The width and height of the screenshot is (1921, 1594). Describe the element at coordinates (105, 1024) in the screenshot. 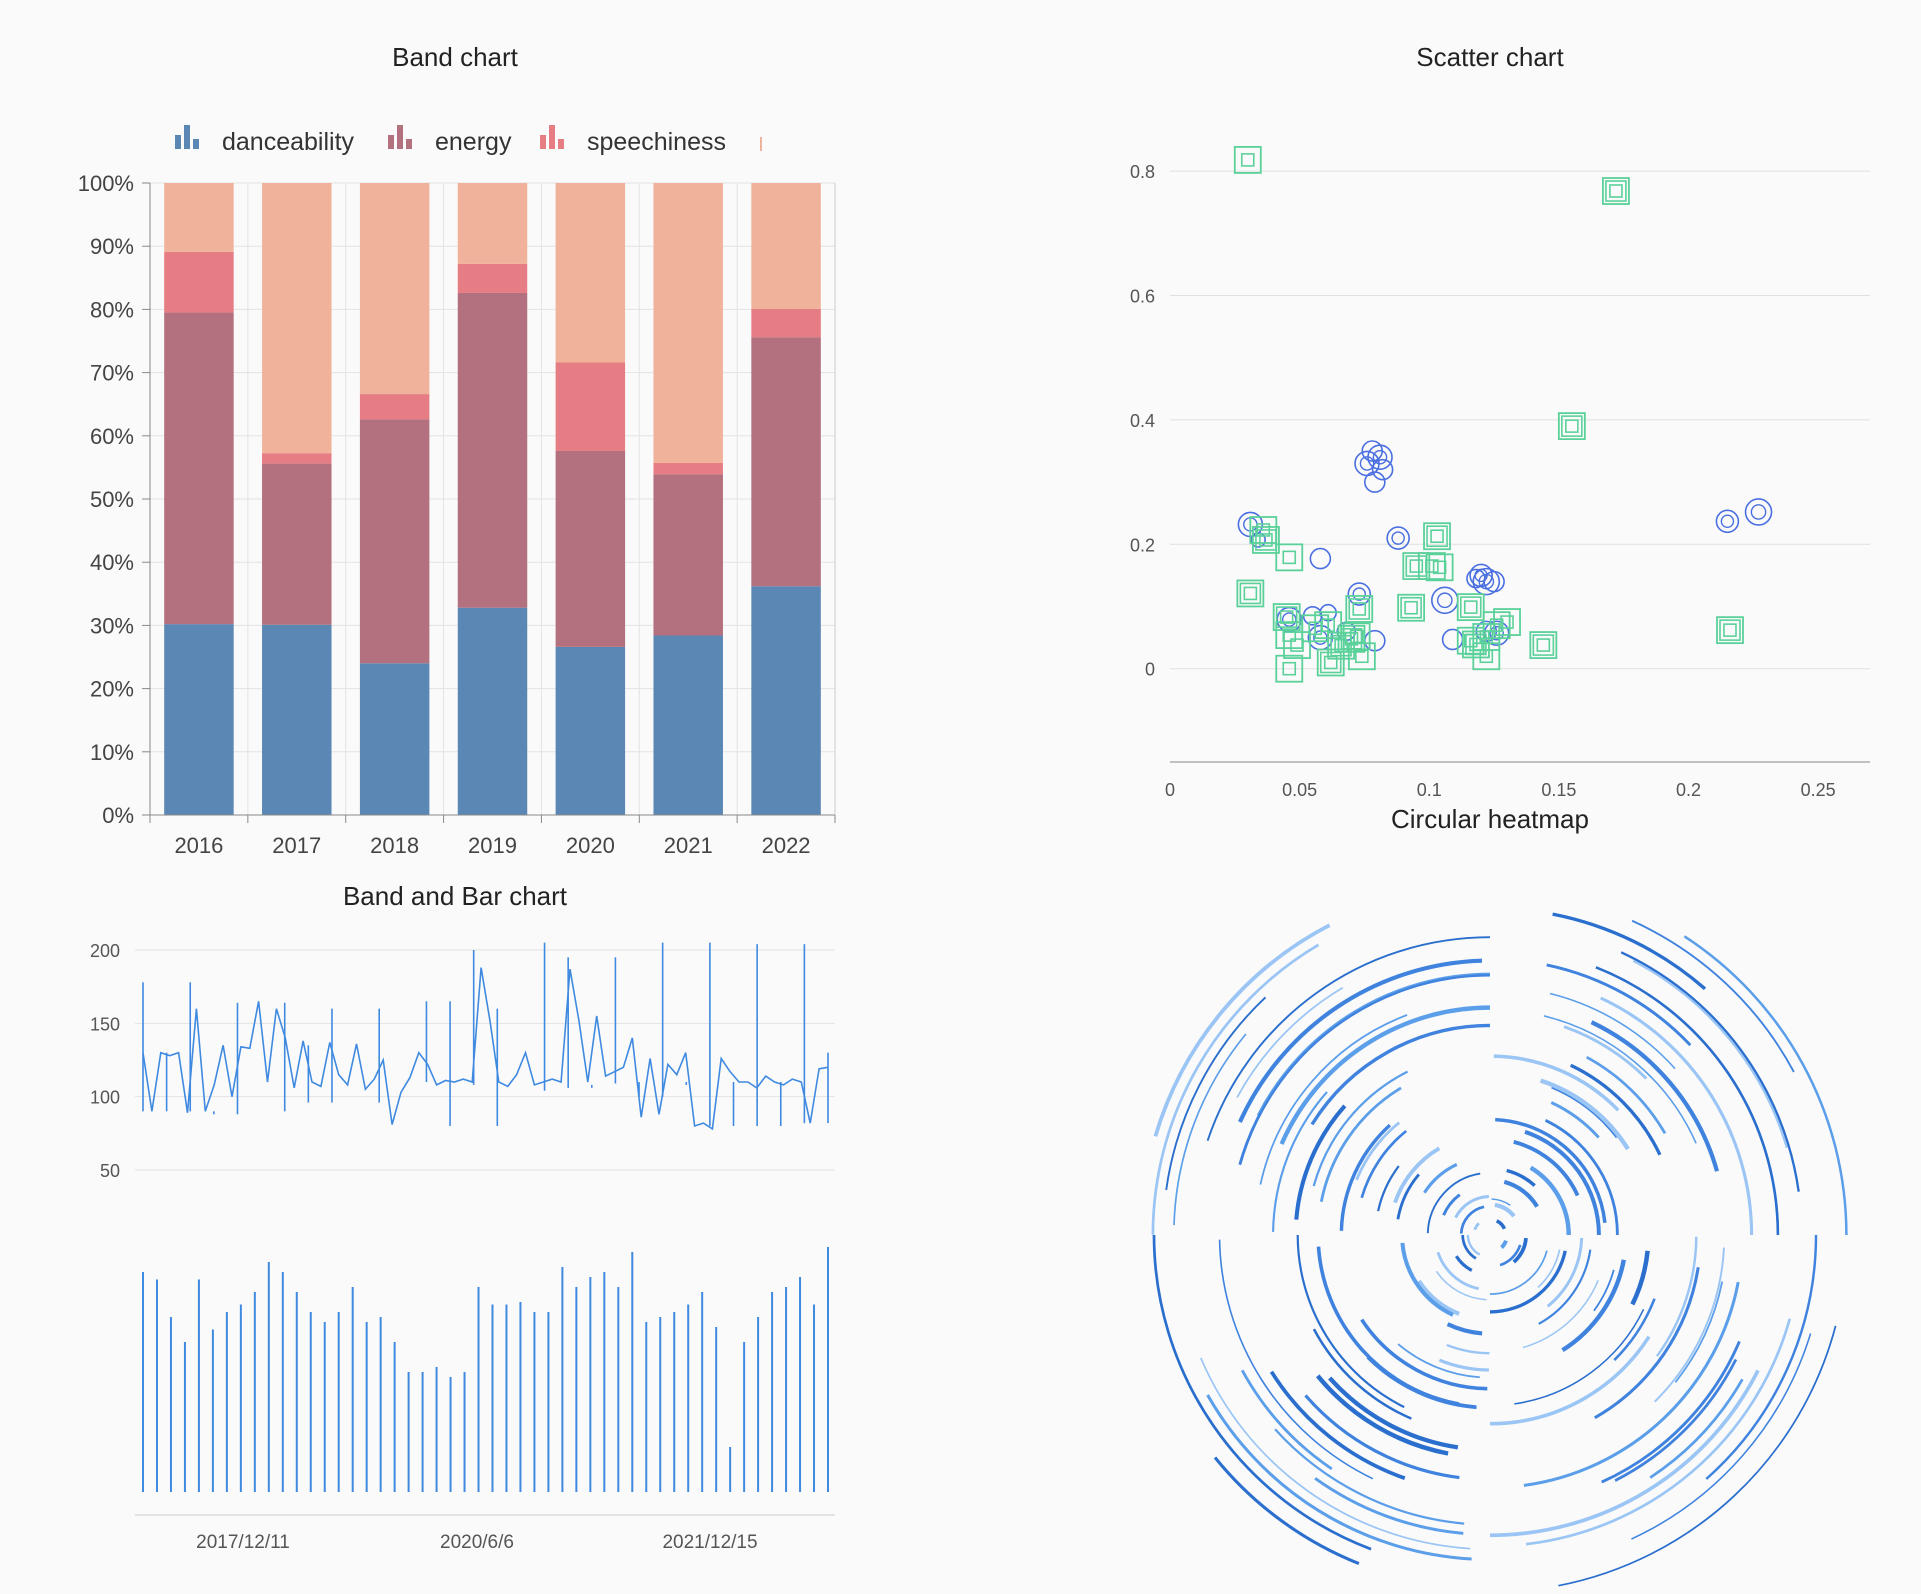

I see `bb-y-tick-label: 150` at that location.